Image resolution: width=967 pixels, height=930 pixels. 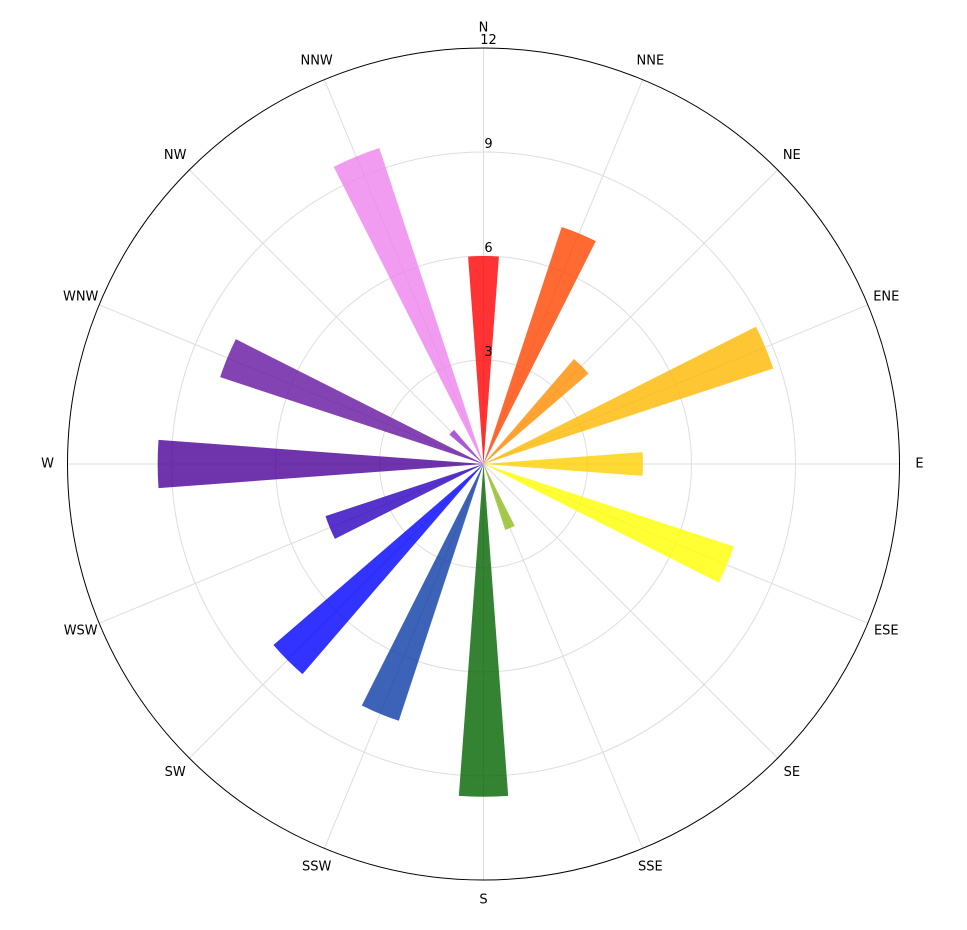 What do you see at coordinates (317, 866) in the screenshot?
I see `direction-label-ssw: SSW` at bounding box center [317, 866].